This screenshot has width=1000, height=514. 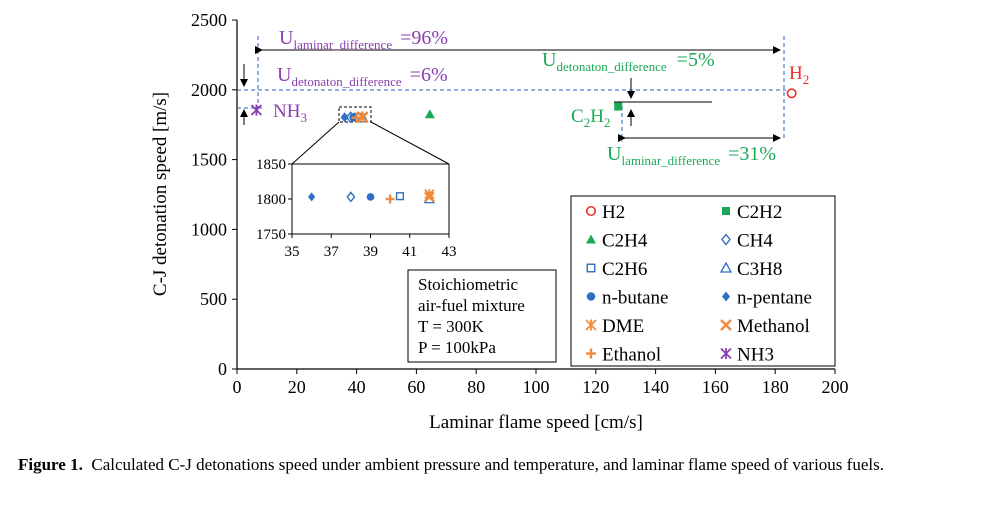 I want to click on legend-marker-n-butane, so click(x=591, y=296).